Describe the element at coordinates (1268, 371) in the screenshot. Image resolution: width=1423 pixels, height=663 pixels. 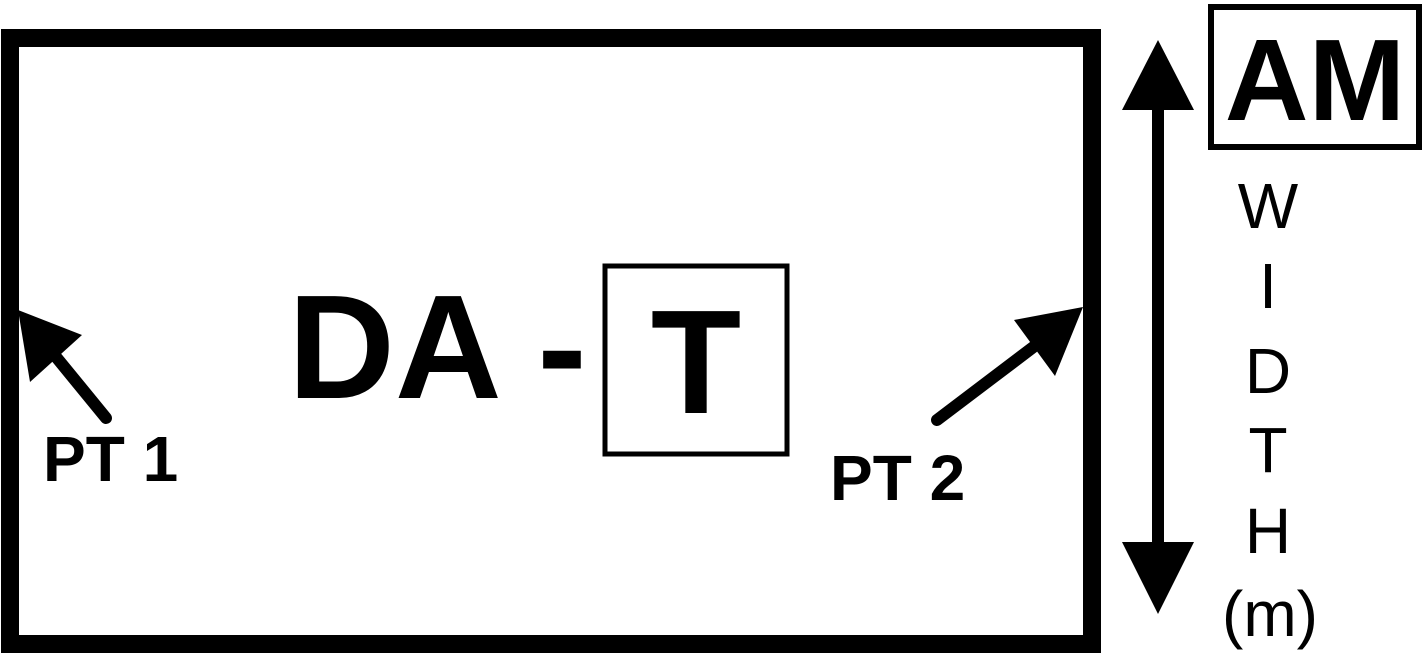
I see `width-letter-d: D` at that location.